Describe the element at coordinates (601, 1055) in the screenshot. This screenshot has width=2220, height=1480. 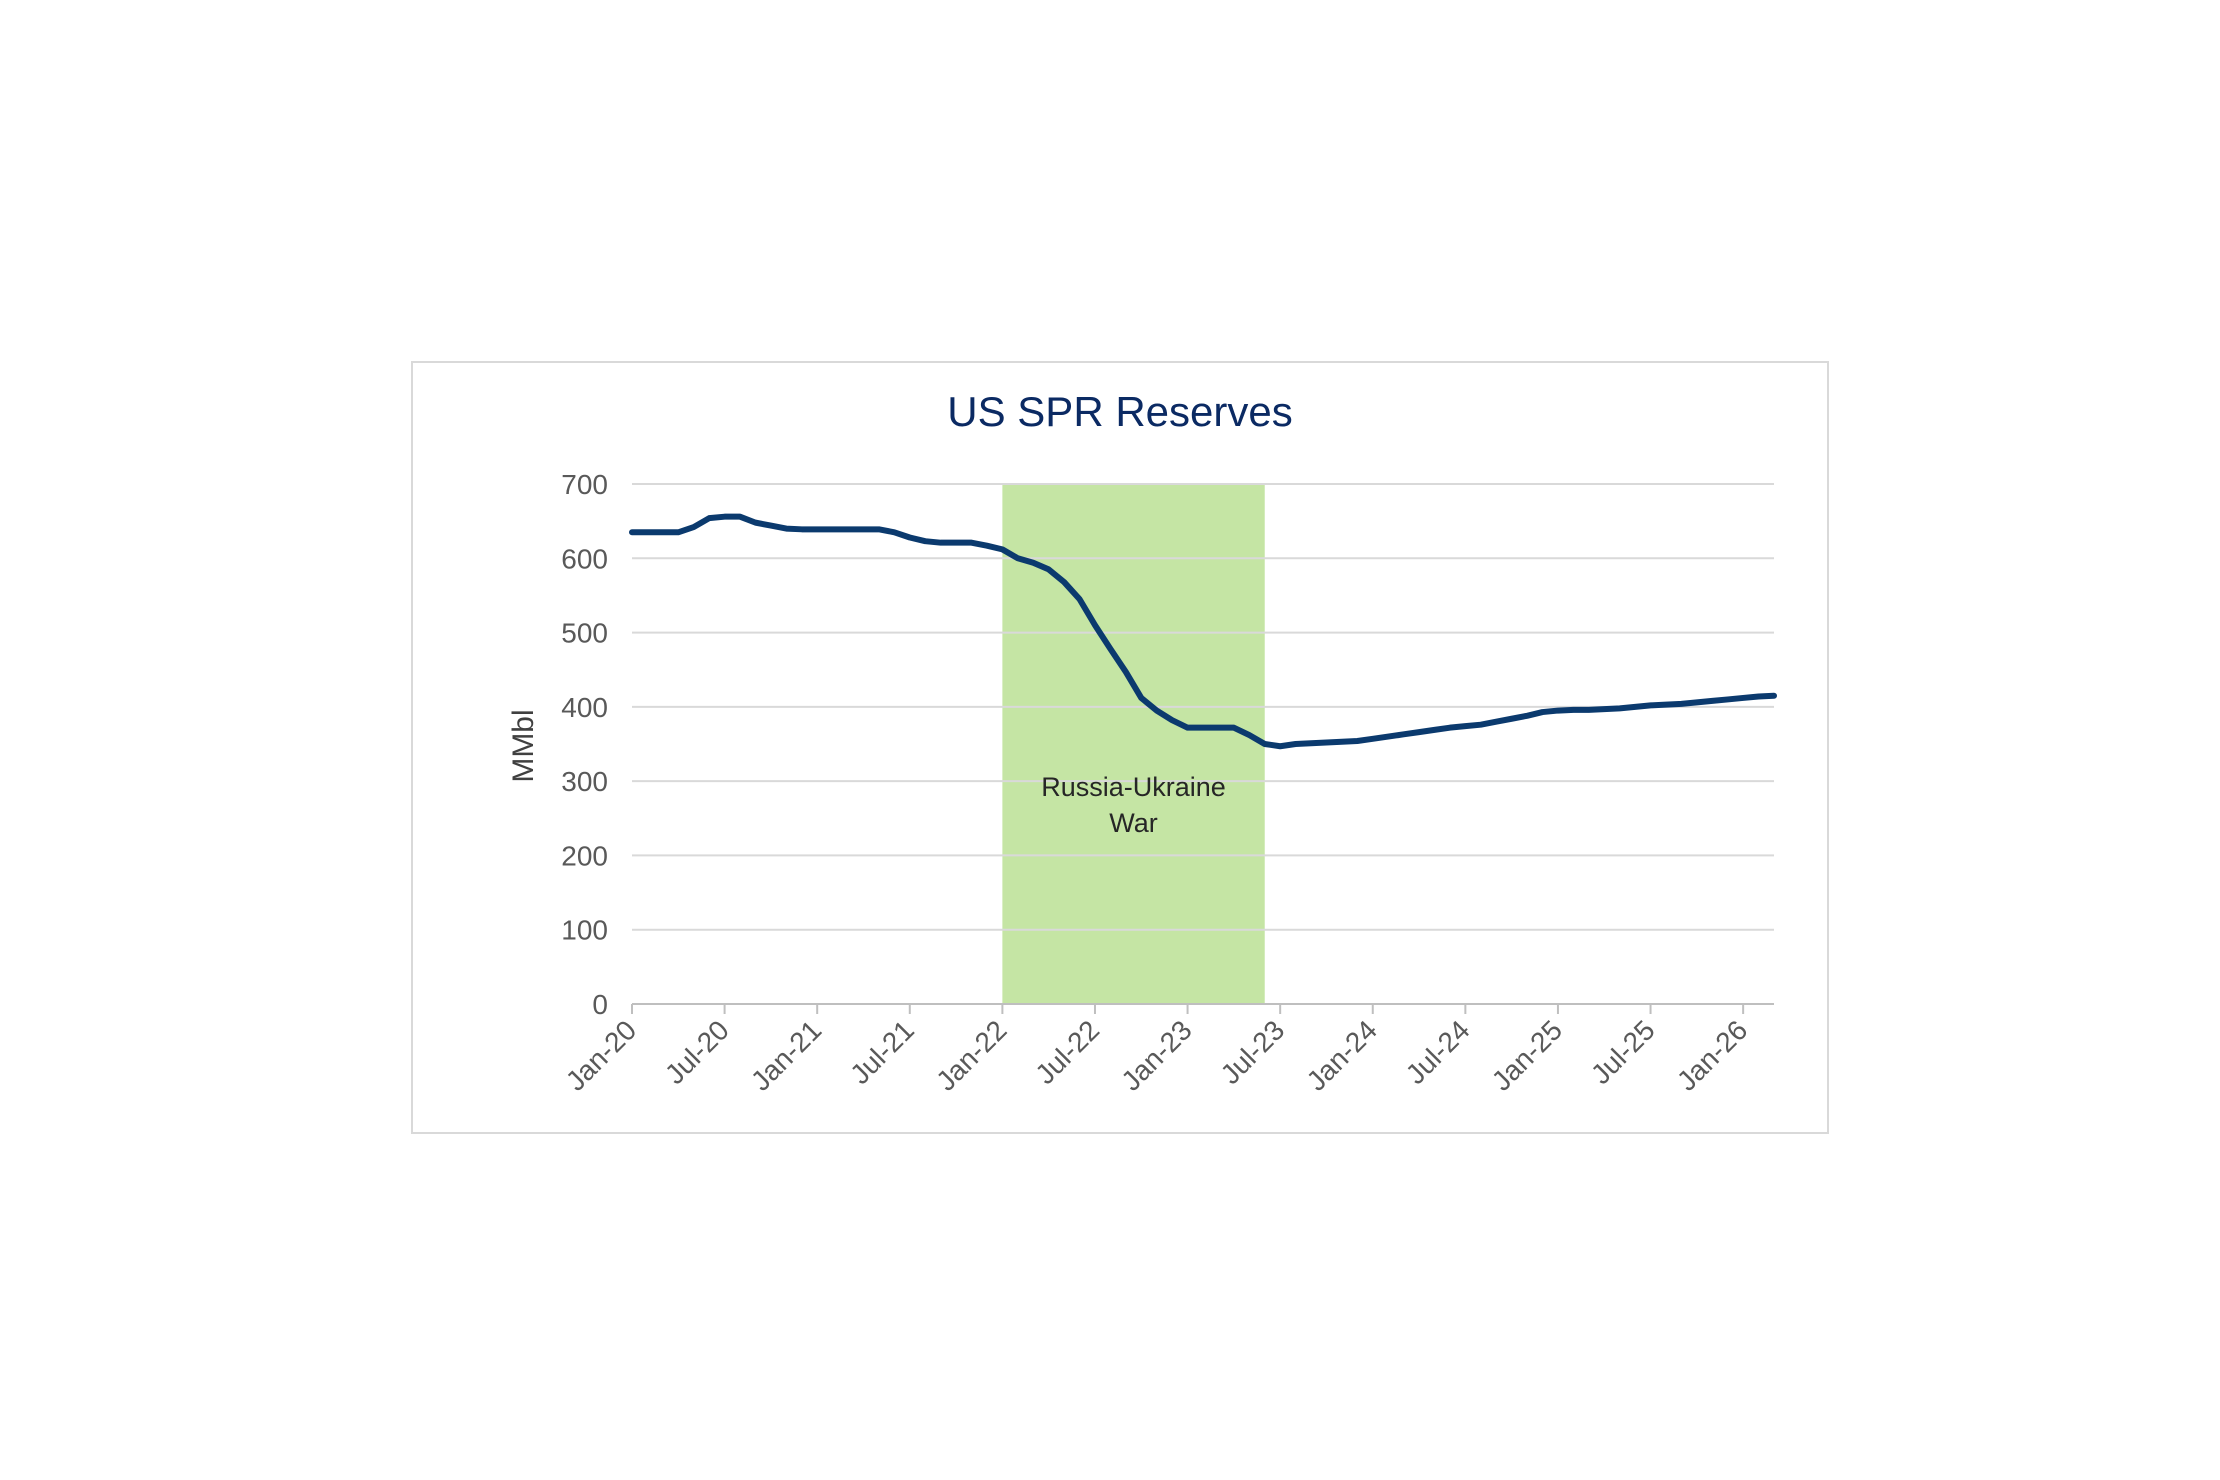
I see `x-tick-label: Jan-20` at that location.